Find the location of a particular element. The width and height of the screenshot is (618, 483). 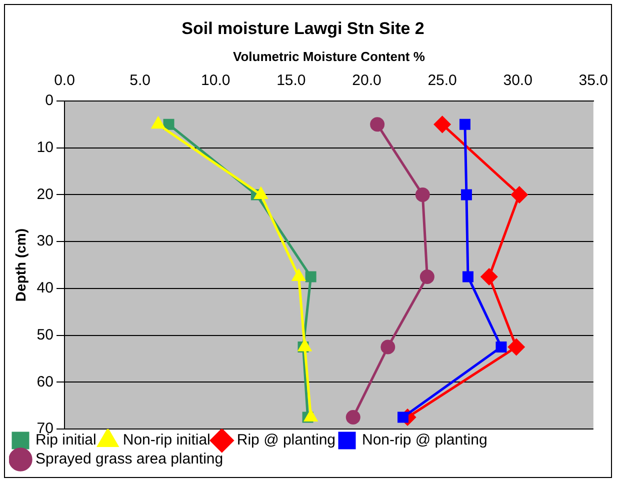

legend-label: Non-rip initial is located at coordinates (166, 440).